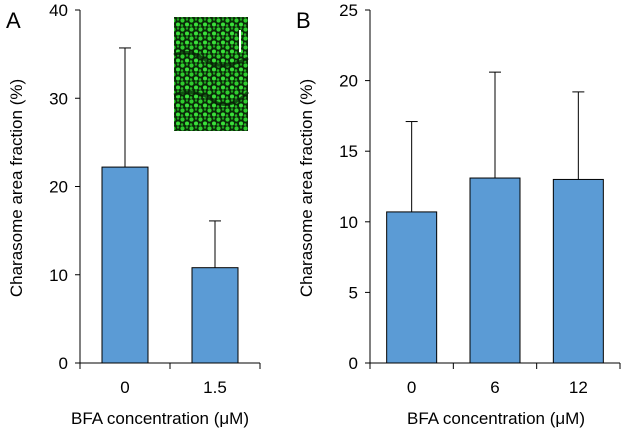 This screenshot has width=633, height=434. Describe the element at coordinates (348, 222) in the screenshot. I see `y-tick-label-b: 10` at that location.